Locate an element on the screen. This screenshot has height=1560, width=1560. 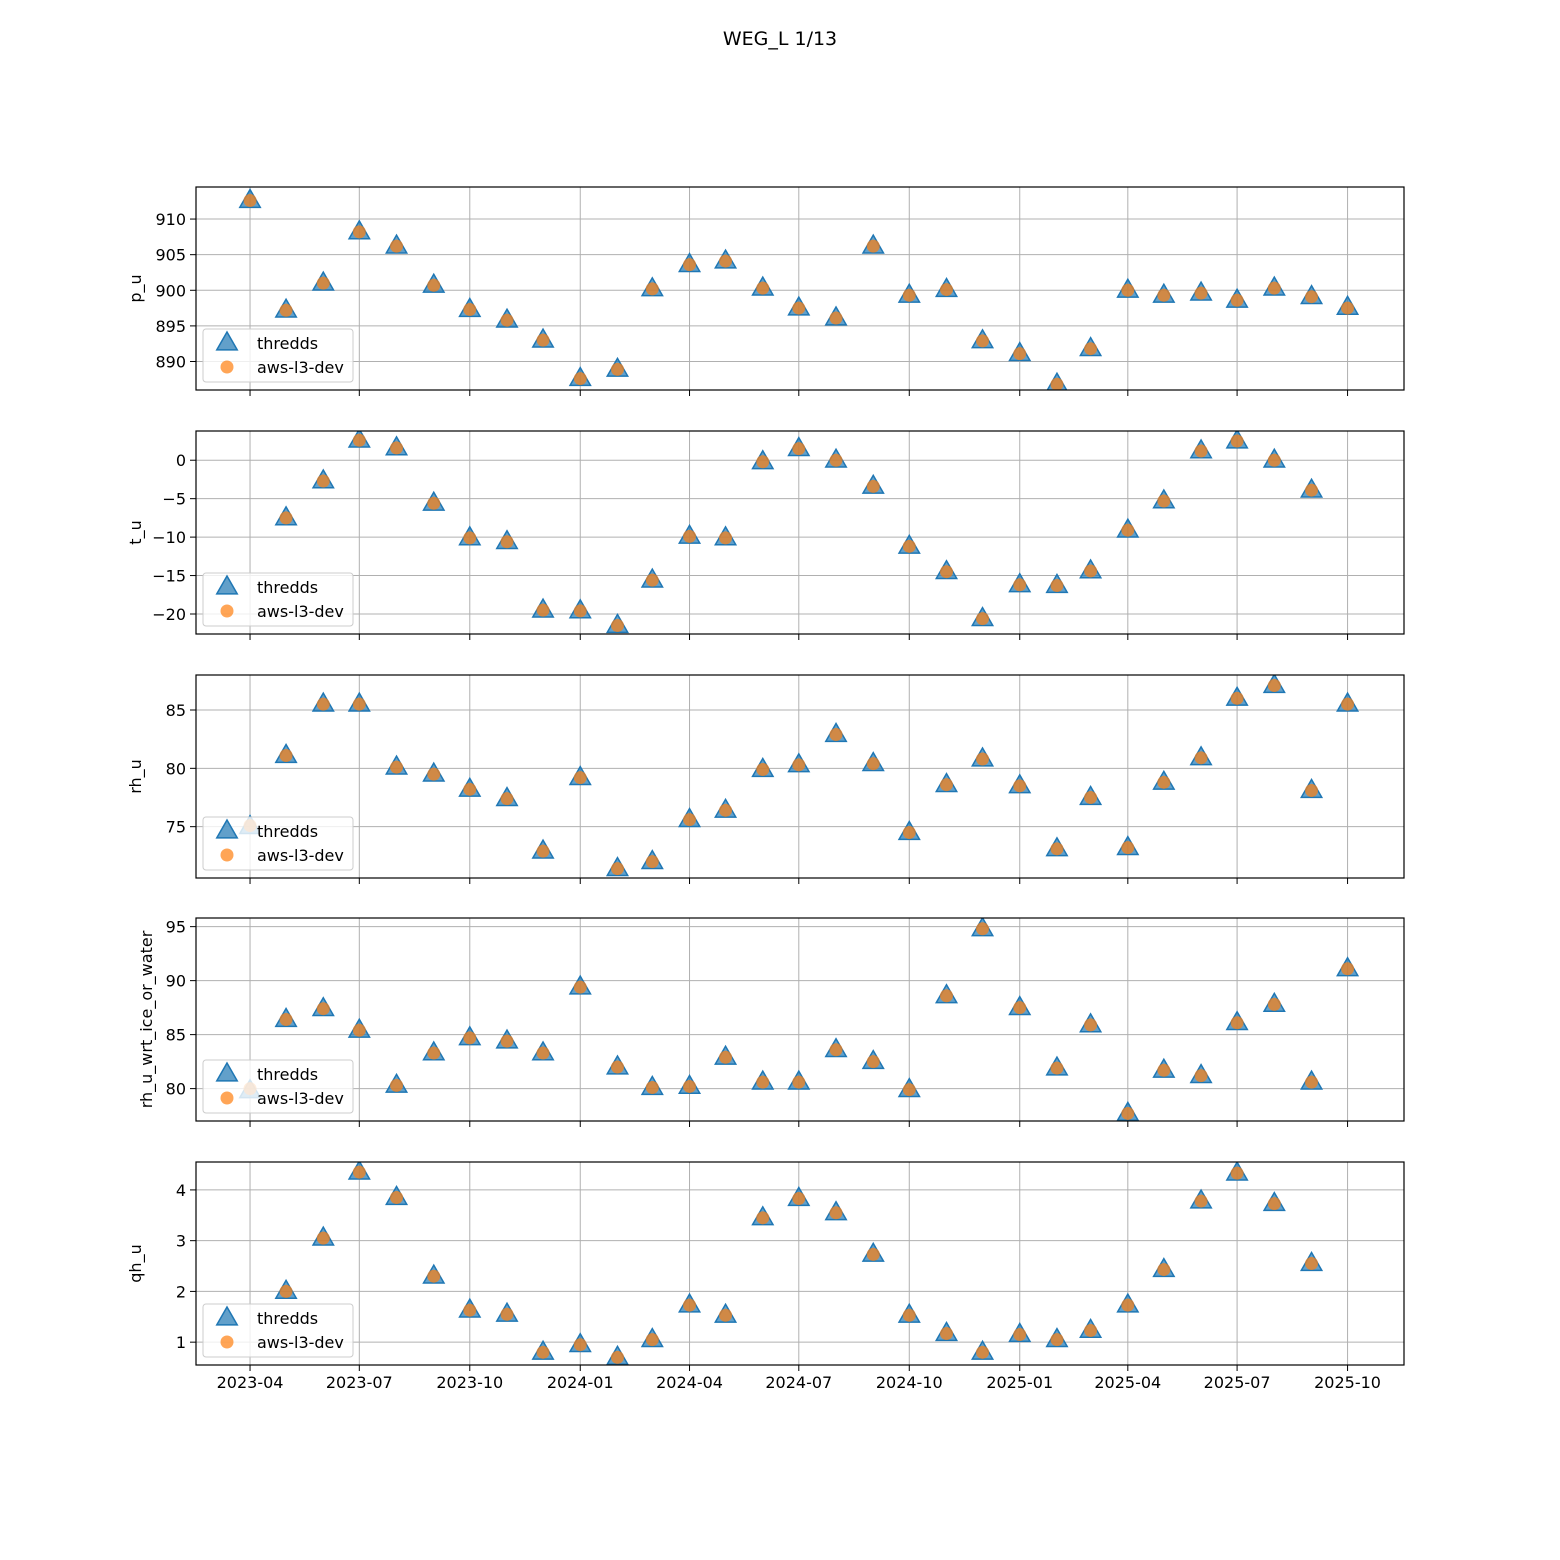
x-tick-label: 2025-10 is located at coordinates (1347, 1382).